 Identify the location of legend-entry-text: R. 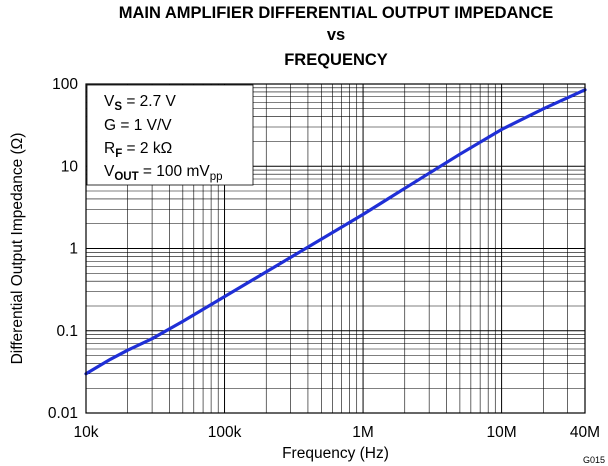
(109, 148).